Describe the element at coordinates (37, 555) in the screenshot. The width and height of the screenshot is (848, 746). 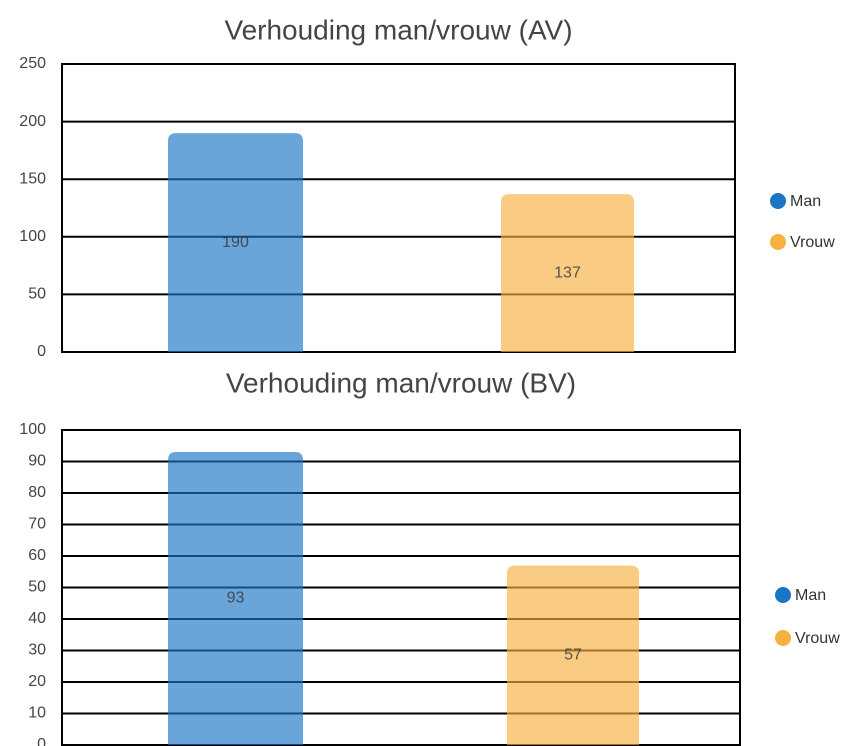
I see `y-tick-label: 60` at that location.